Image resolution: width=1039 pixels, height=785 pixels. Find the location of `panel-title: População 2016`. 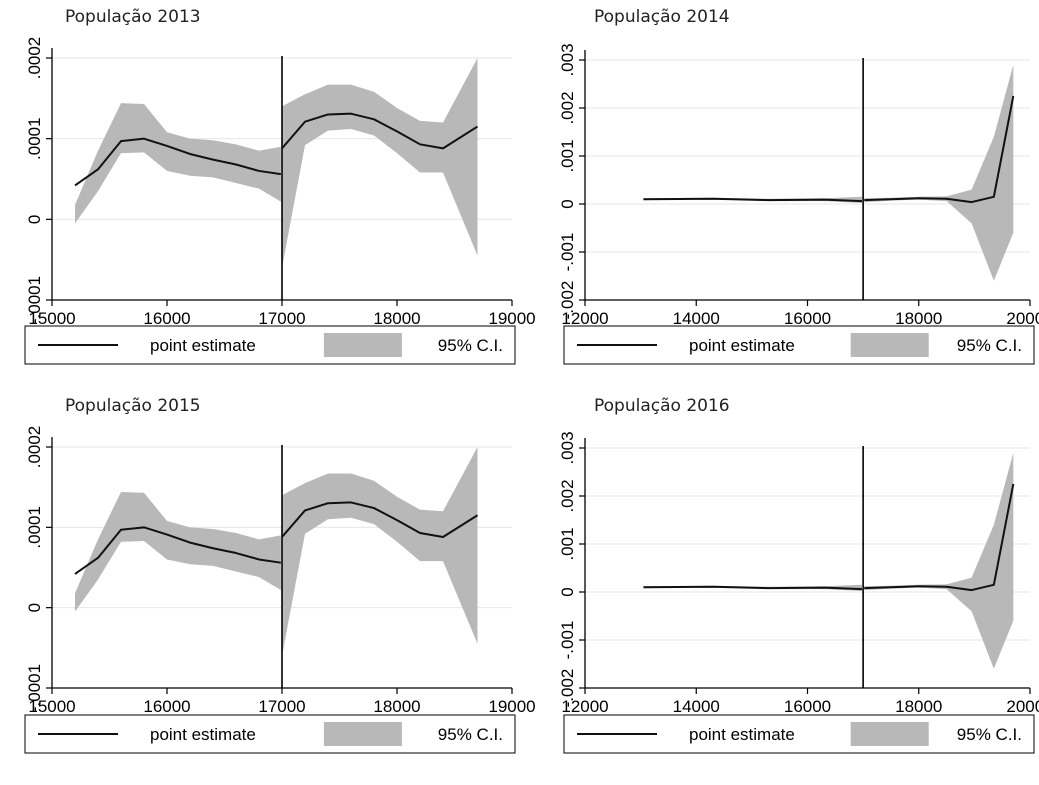

panel-title: População 2016 is located at coordinates (662, 406).